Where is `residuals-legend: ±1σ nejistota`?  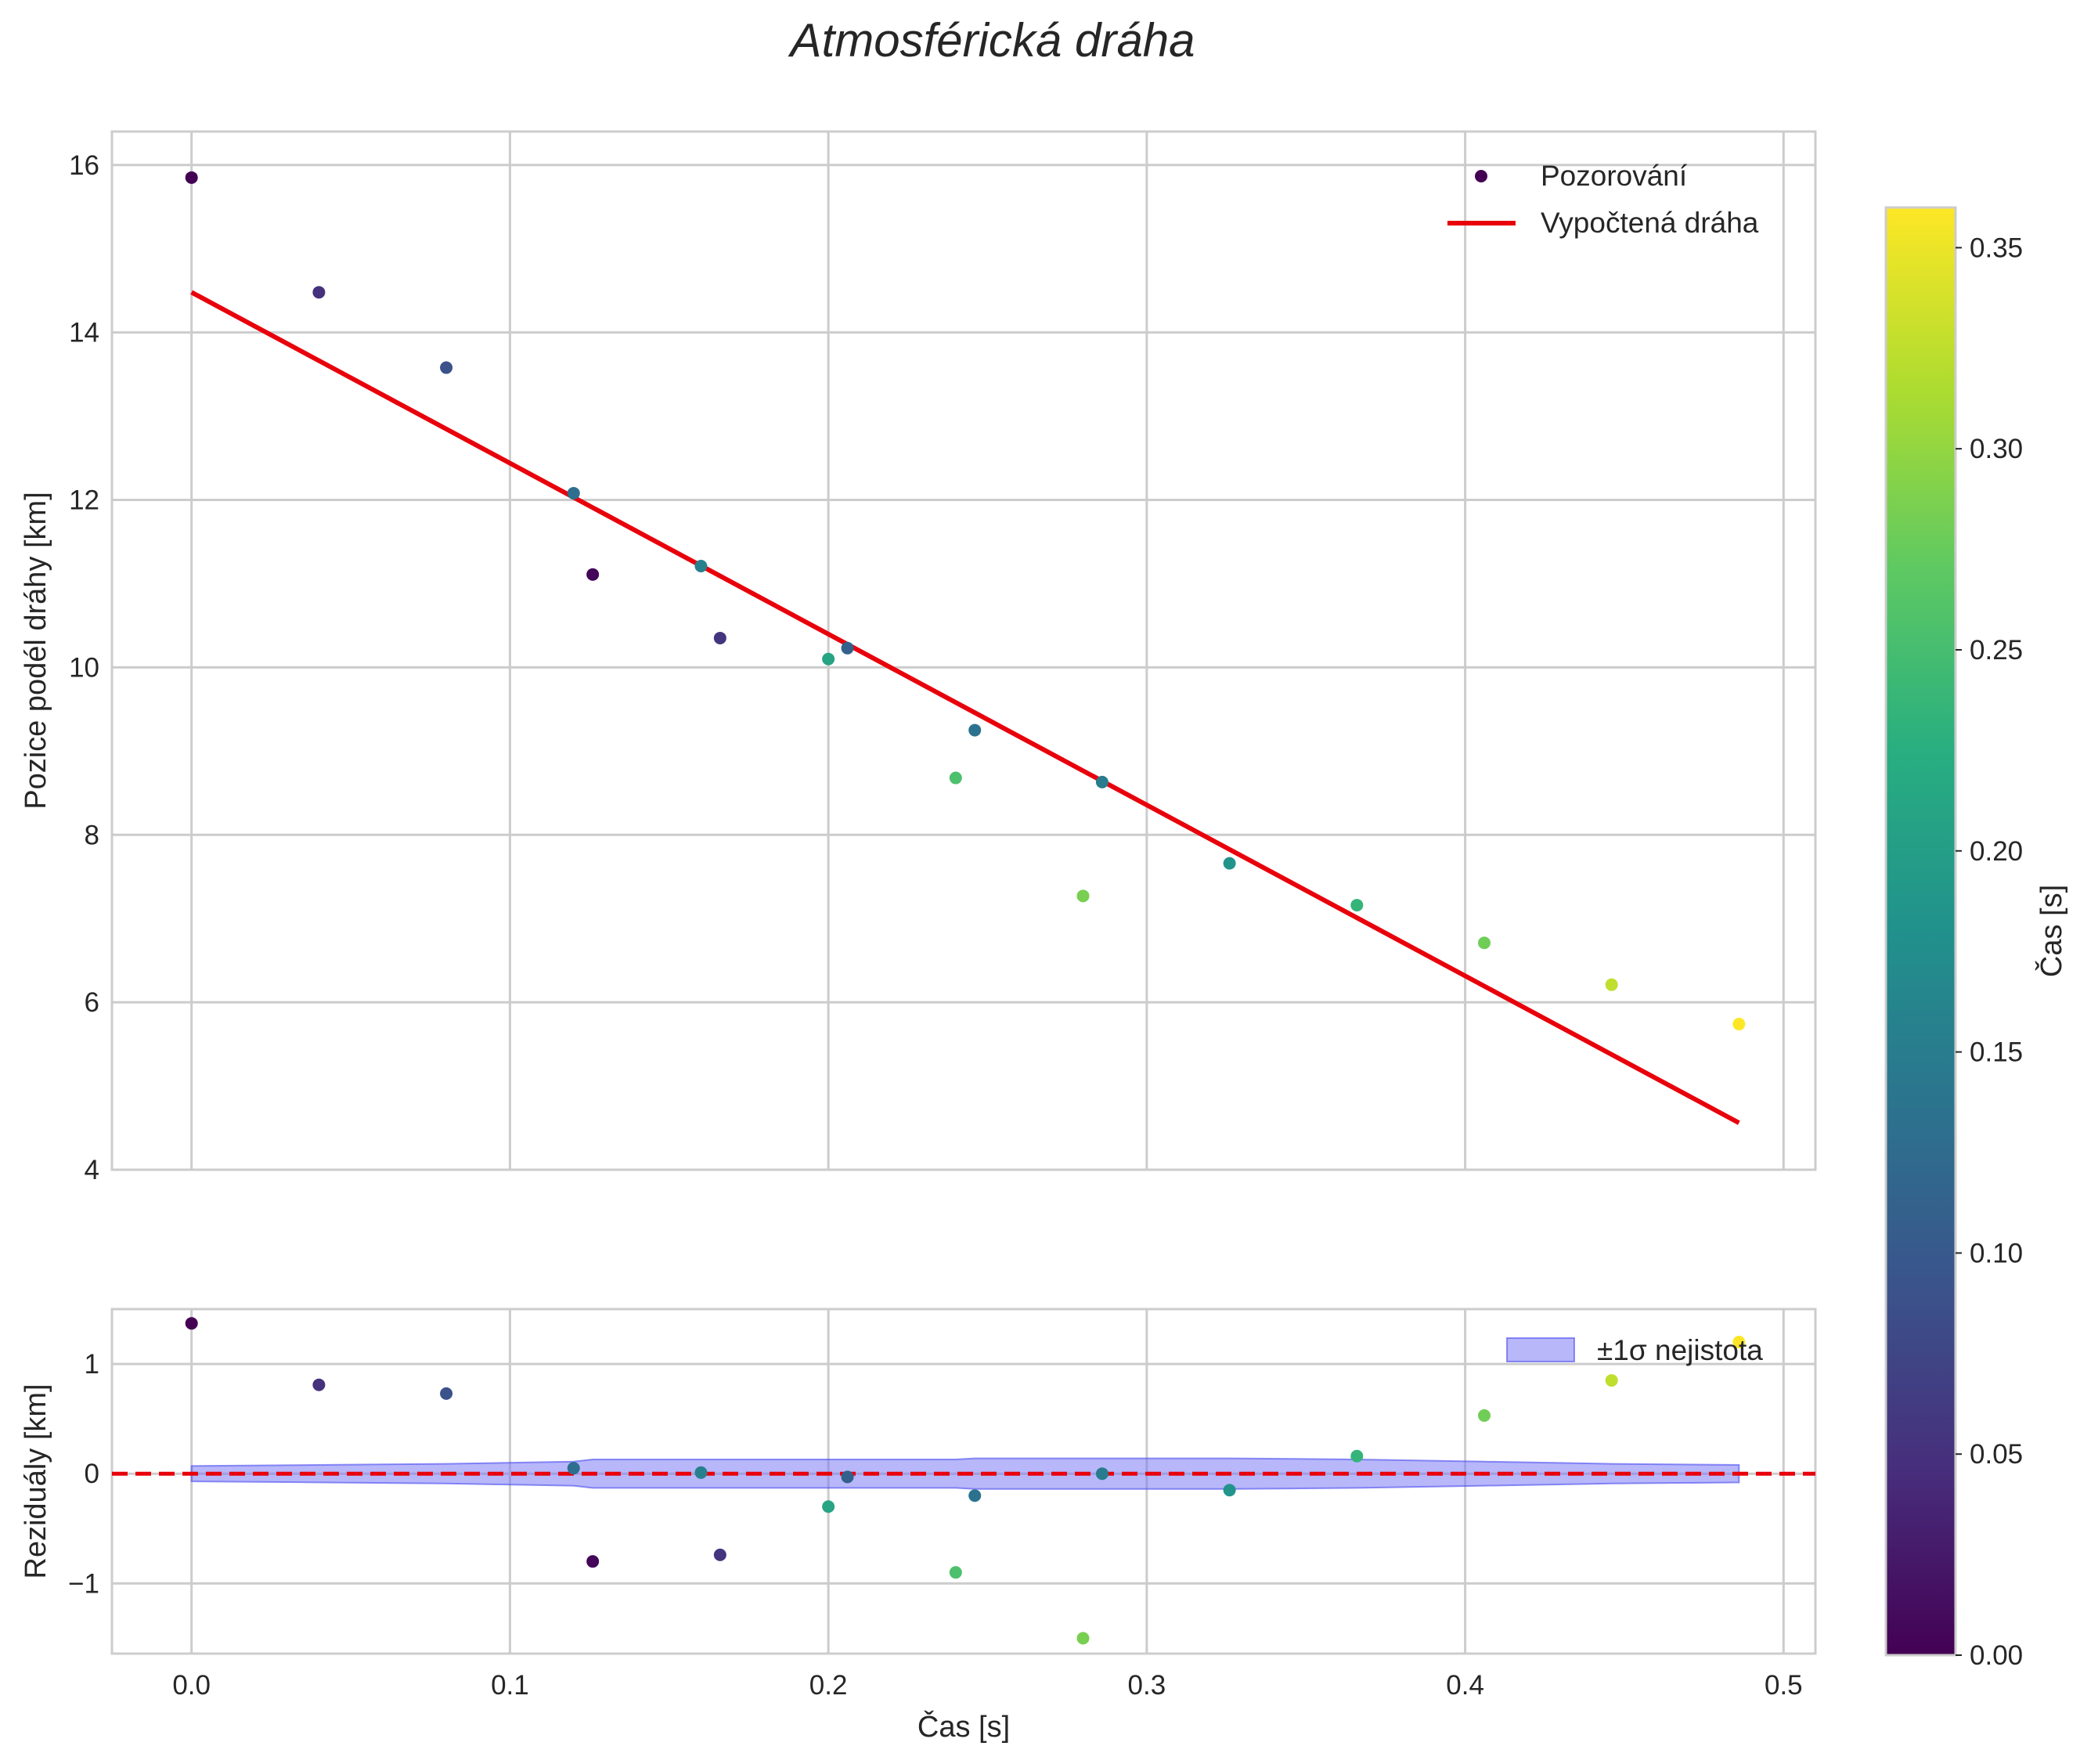
residuals-legend: ±1σ nejistota is located at coordinates (1634, 1350).